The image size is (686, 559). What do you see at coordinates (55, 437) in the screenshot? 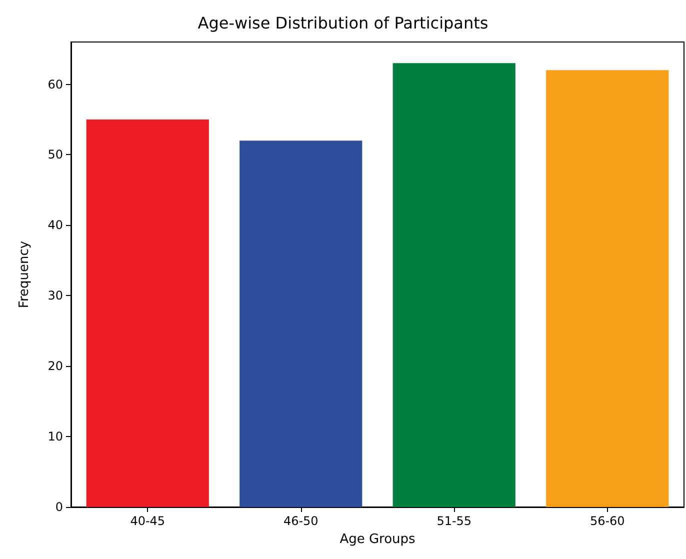
I see `y-tick-label: 10` at bounding box center [55, 437].